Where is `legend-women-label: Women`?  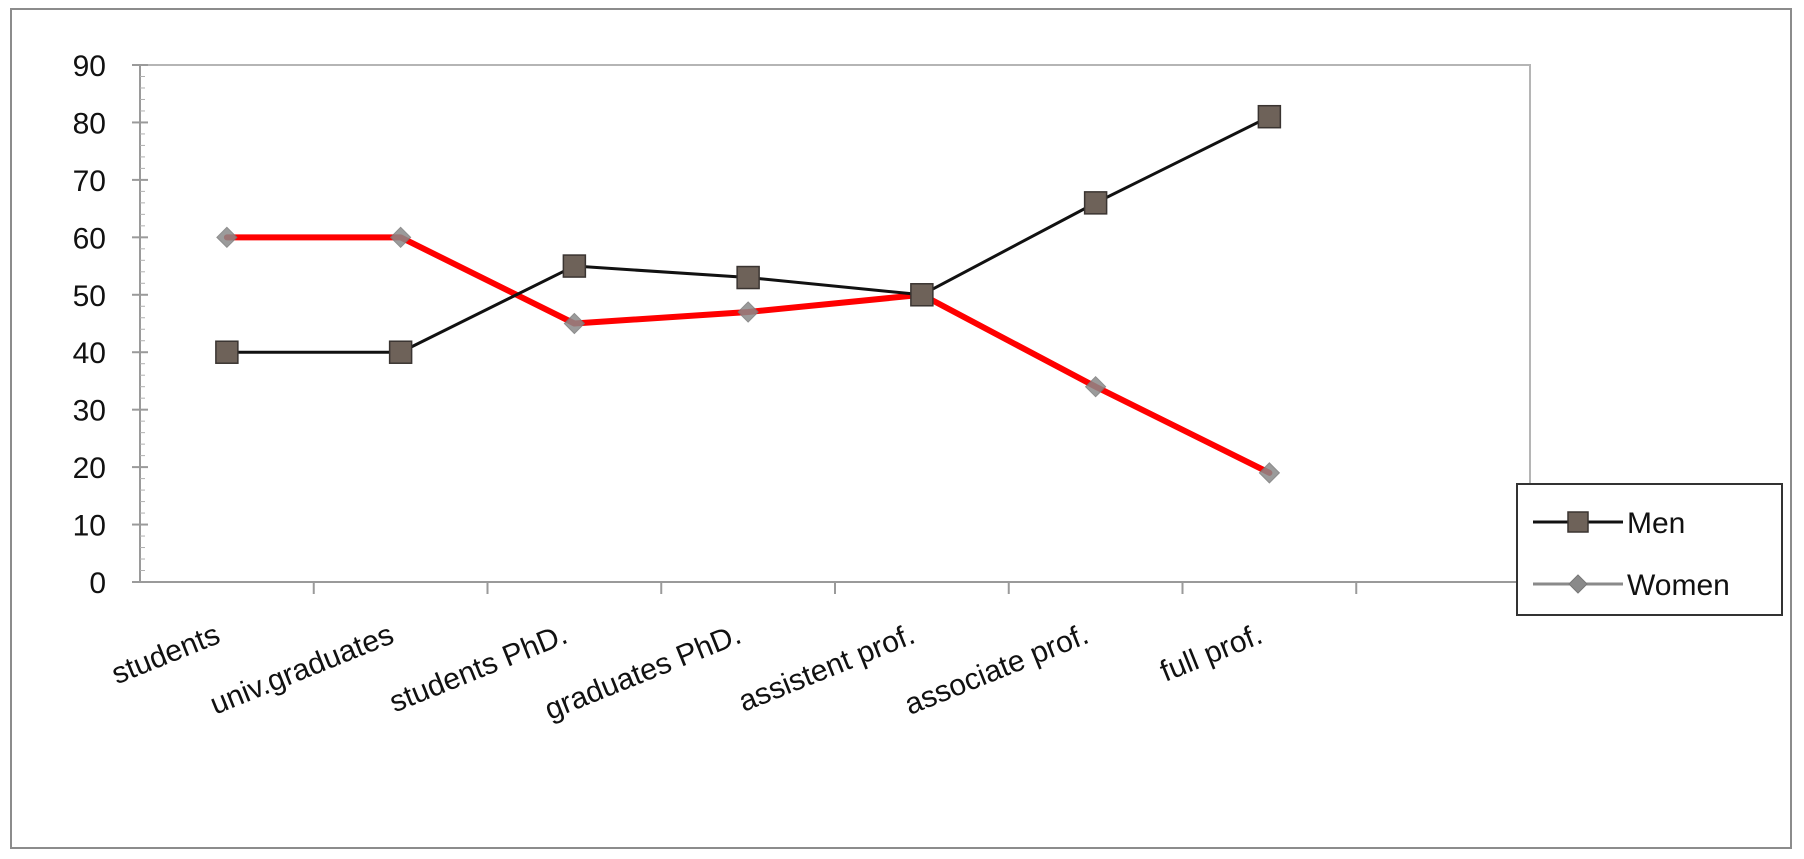
legend-women-label: Women is located at coordinates (1678, 585).